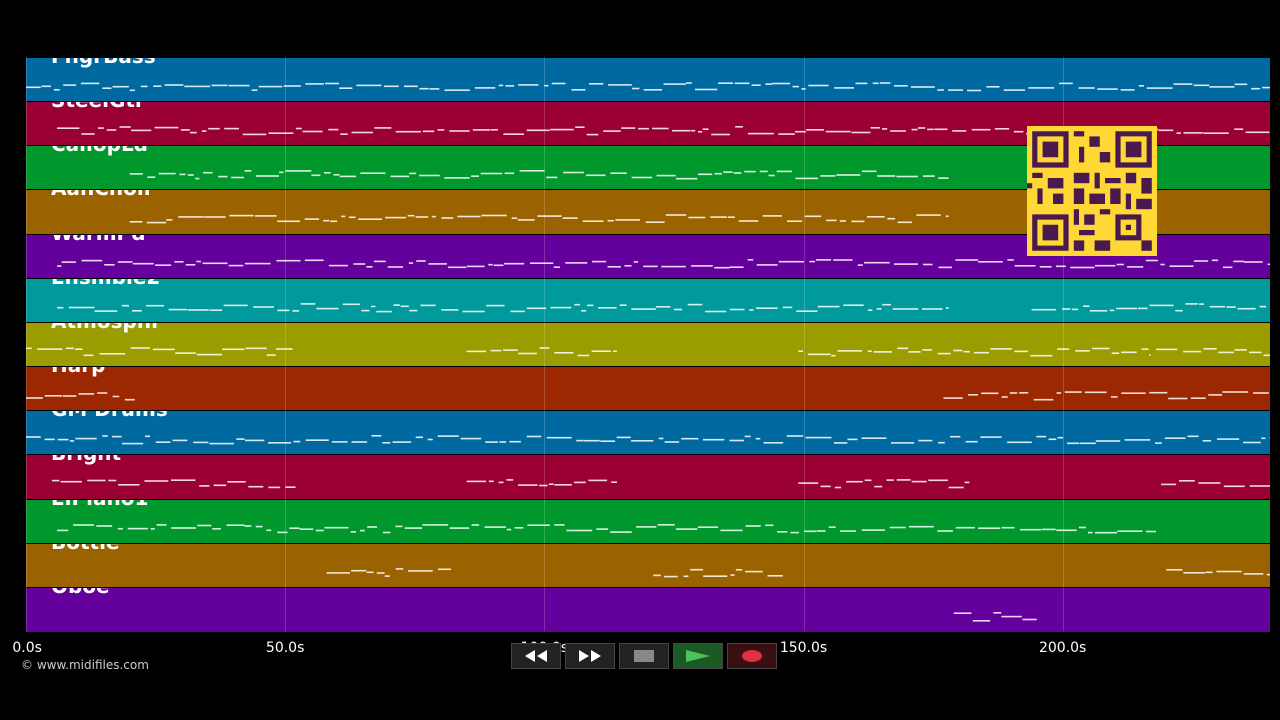  I want to click on track-lane: Atmosphr, so click(648, 344).